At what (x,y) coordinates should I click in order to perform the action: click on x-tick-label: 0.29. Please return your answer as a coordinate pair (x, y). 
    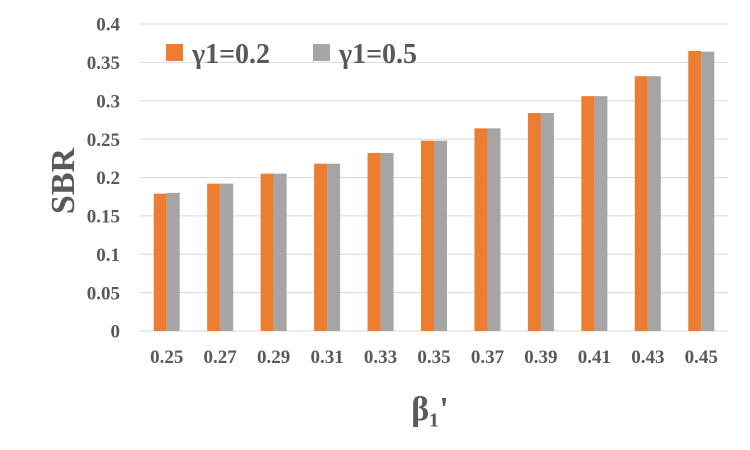
    Looking at the image, I should click on (273, 357).